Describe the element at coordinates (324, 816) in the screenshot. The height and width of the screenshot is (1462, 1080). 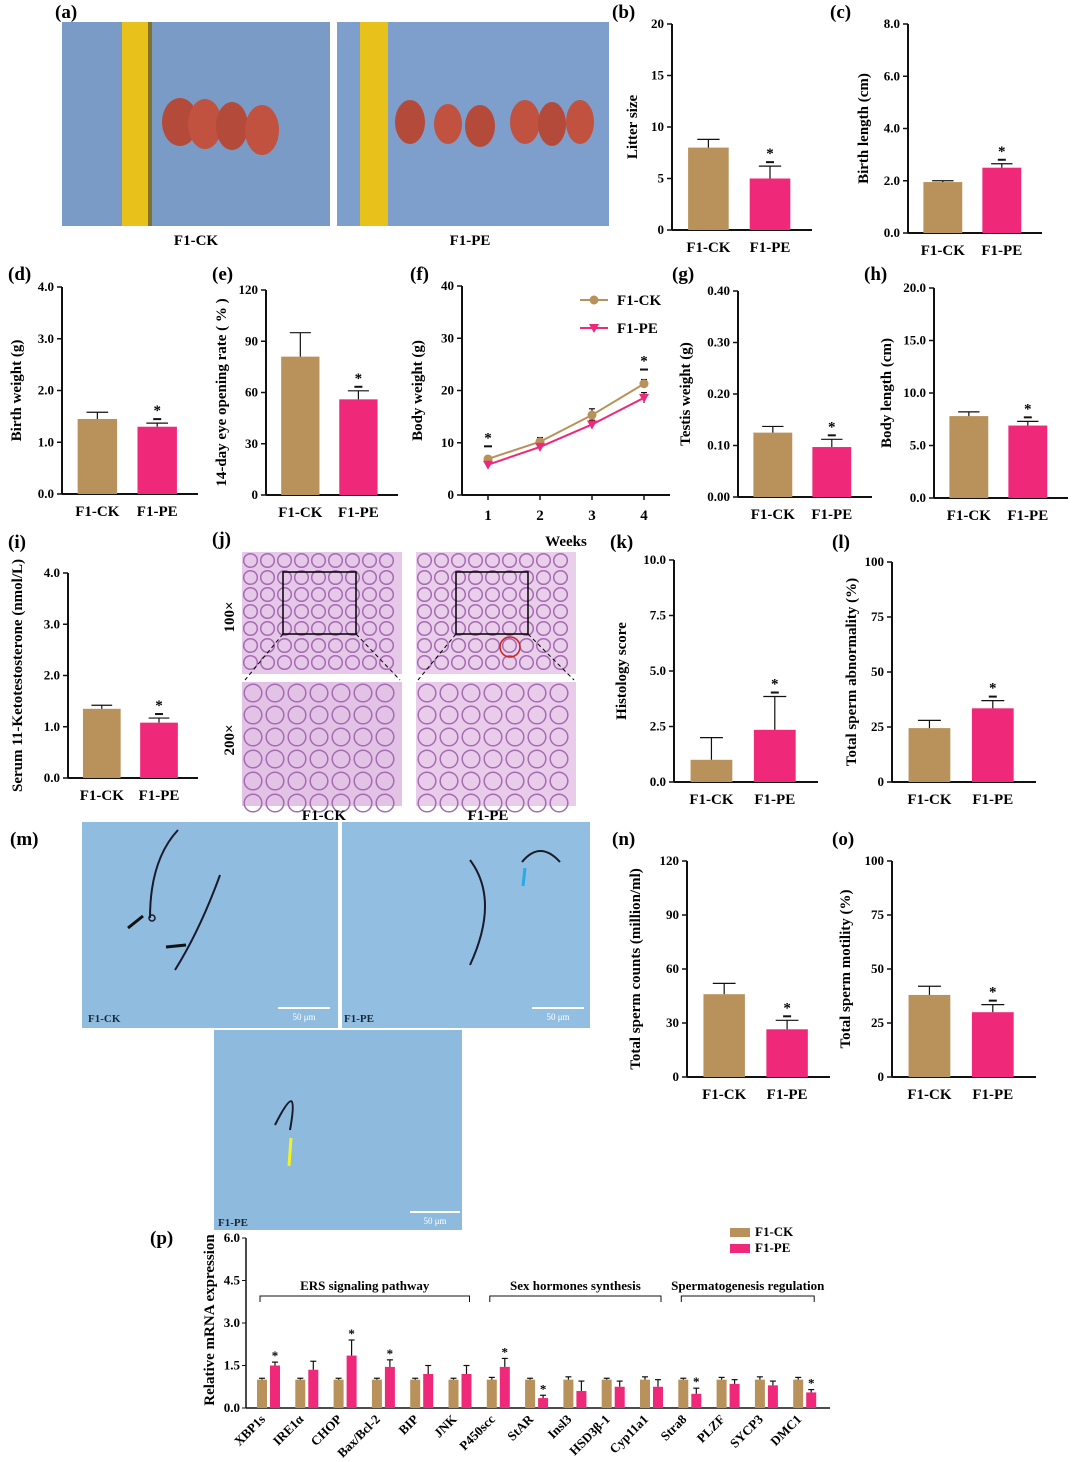
I see `histo-caption-ck: F1-CK` at that location.